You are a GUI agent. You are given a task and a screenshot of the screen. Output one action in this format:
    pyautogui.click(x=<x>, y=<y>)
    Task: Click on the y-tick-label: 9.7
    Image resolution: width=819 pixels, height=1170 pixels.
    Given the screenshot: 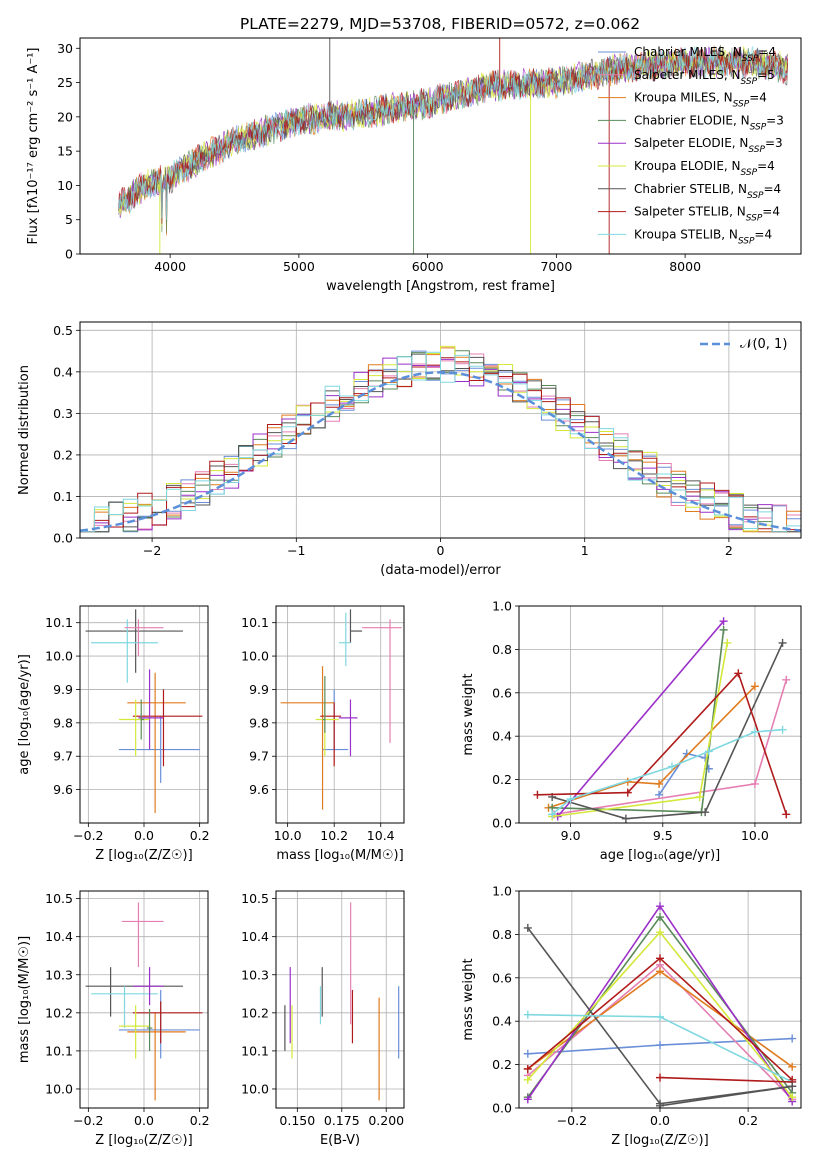 What is the action you would take?
    pyautogui.click(x=63, y=756)
    